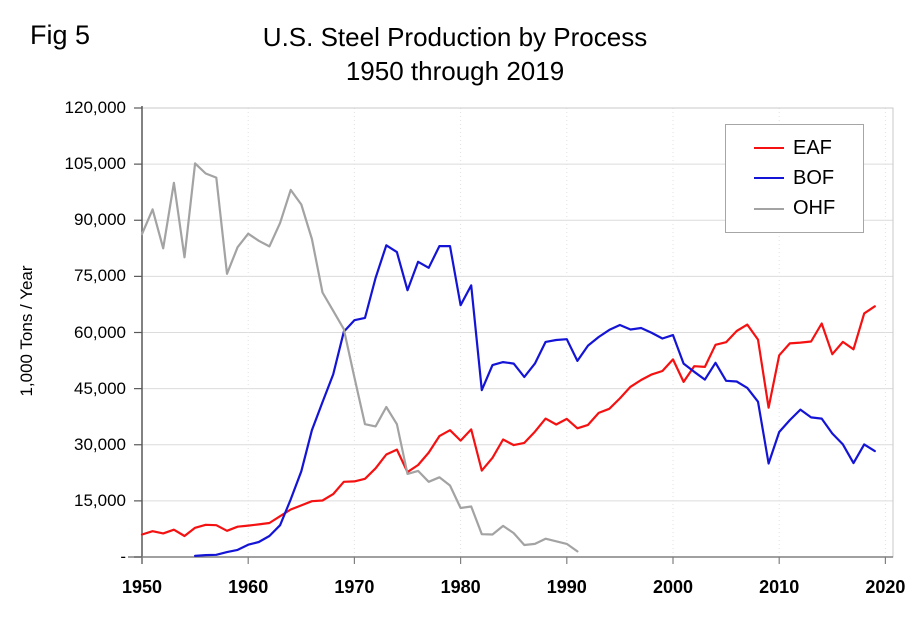 This screenshot has width=910, height=622. What do you see at coordinates (100, 276) in the screenshot?
I see `y-tick-label: 75,000` at bounding box center [100, 276].